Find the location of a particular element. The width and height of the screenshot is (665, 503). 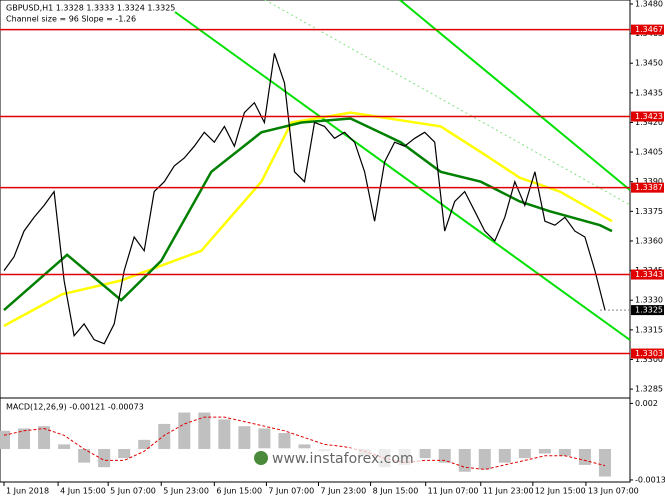

x-tick-label: 4 Jun 15:00 is located at coordinates (83, 491).